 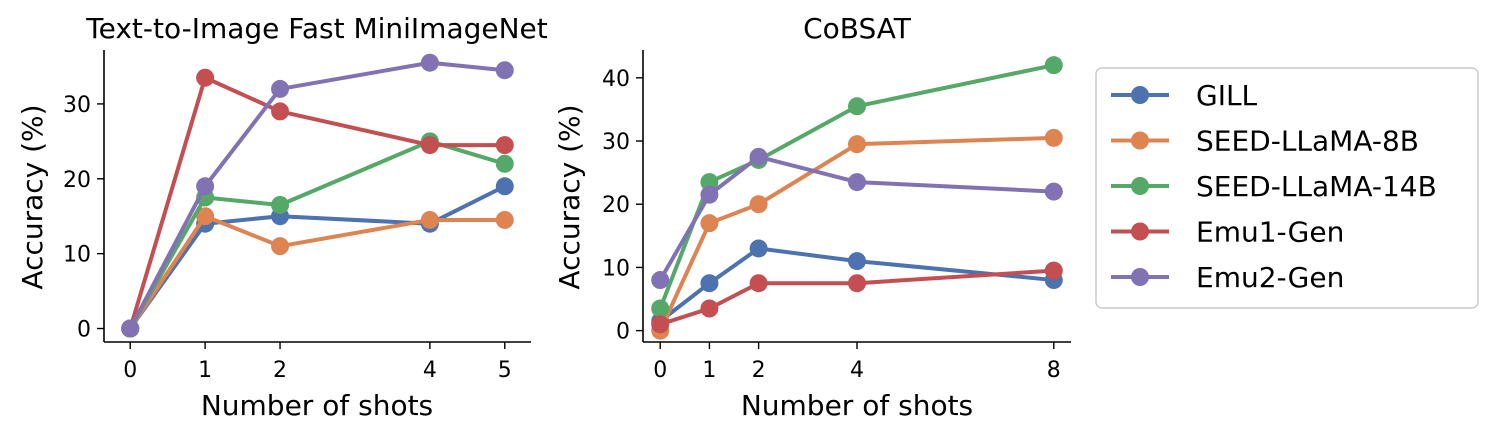 I want to click on chart-title: Text-to-Image Fast MiniImageNet, so click(x=316, y=28).